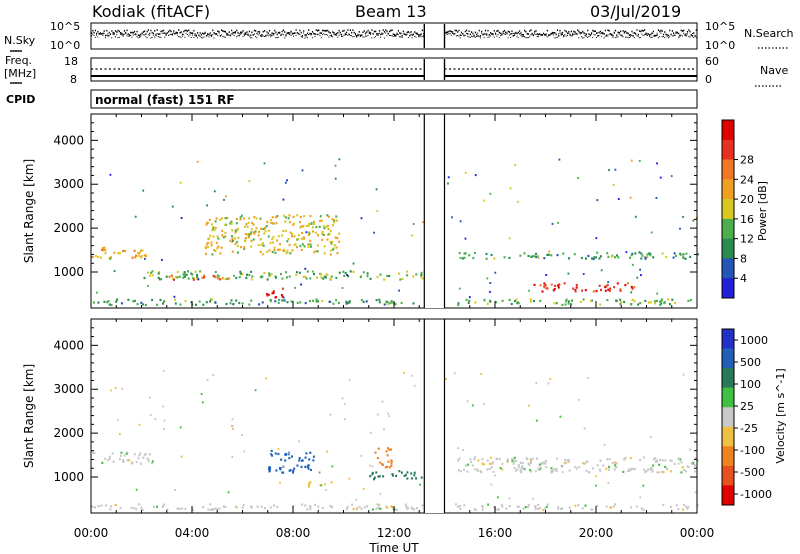 The image size is (800, 554). Describe the element at coordinates (399, 36) in the screenshot. I see `noise-strip: N.Sky 10^5 10^0 10^5 10^0 N.Search` at that location.